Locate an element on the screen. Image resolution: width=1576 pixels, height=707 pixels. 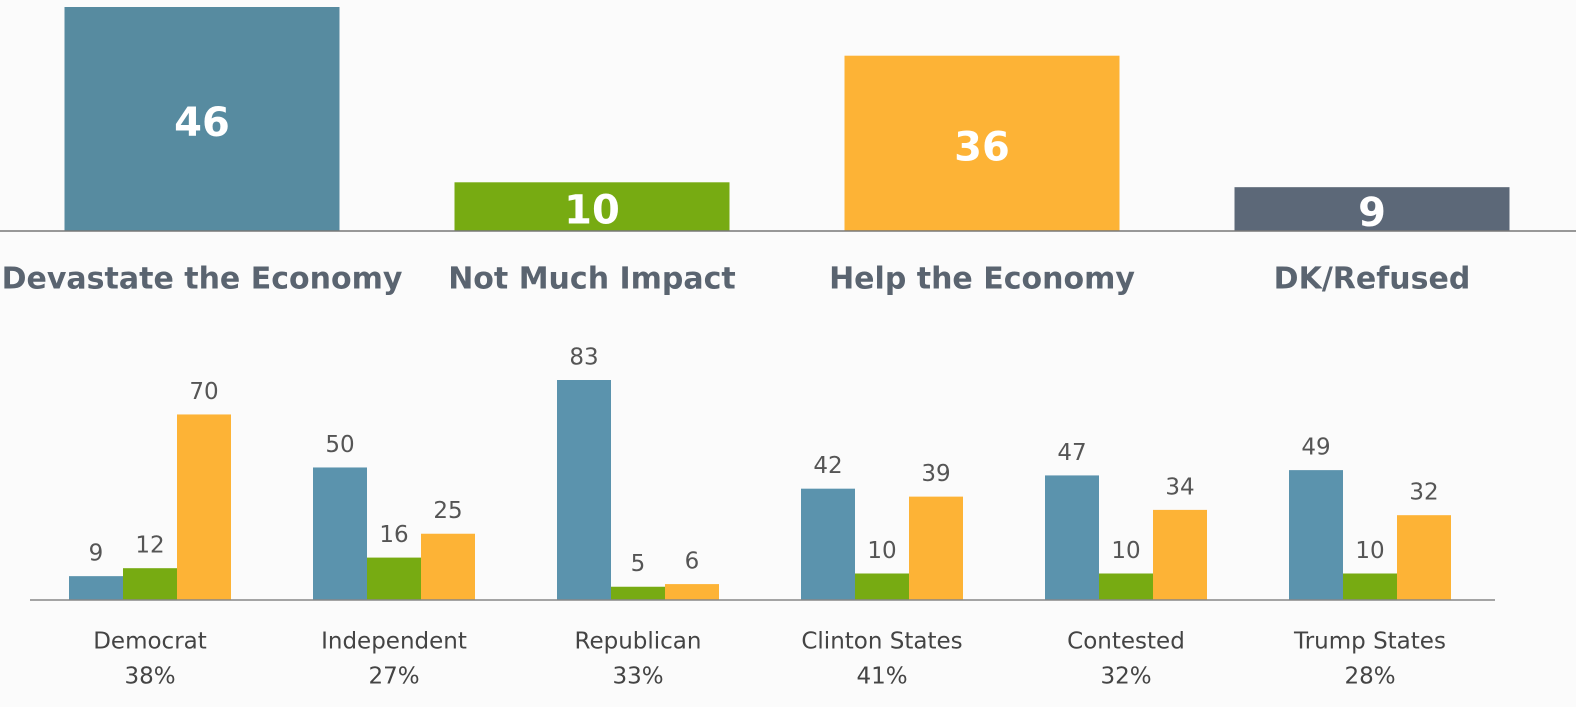
x-tick-sublabel: 41% is located at coordinates (881, 677).